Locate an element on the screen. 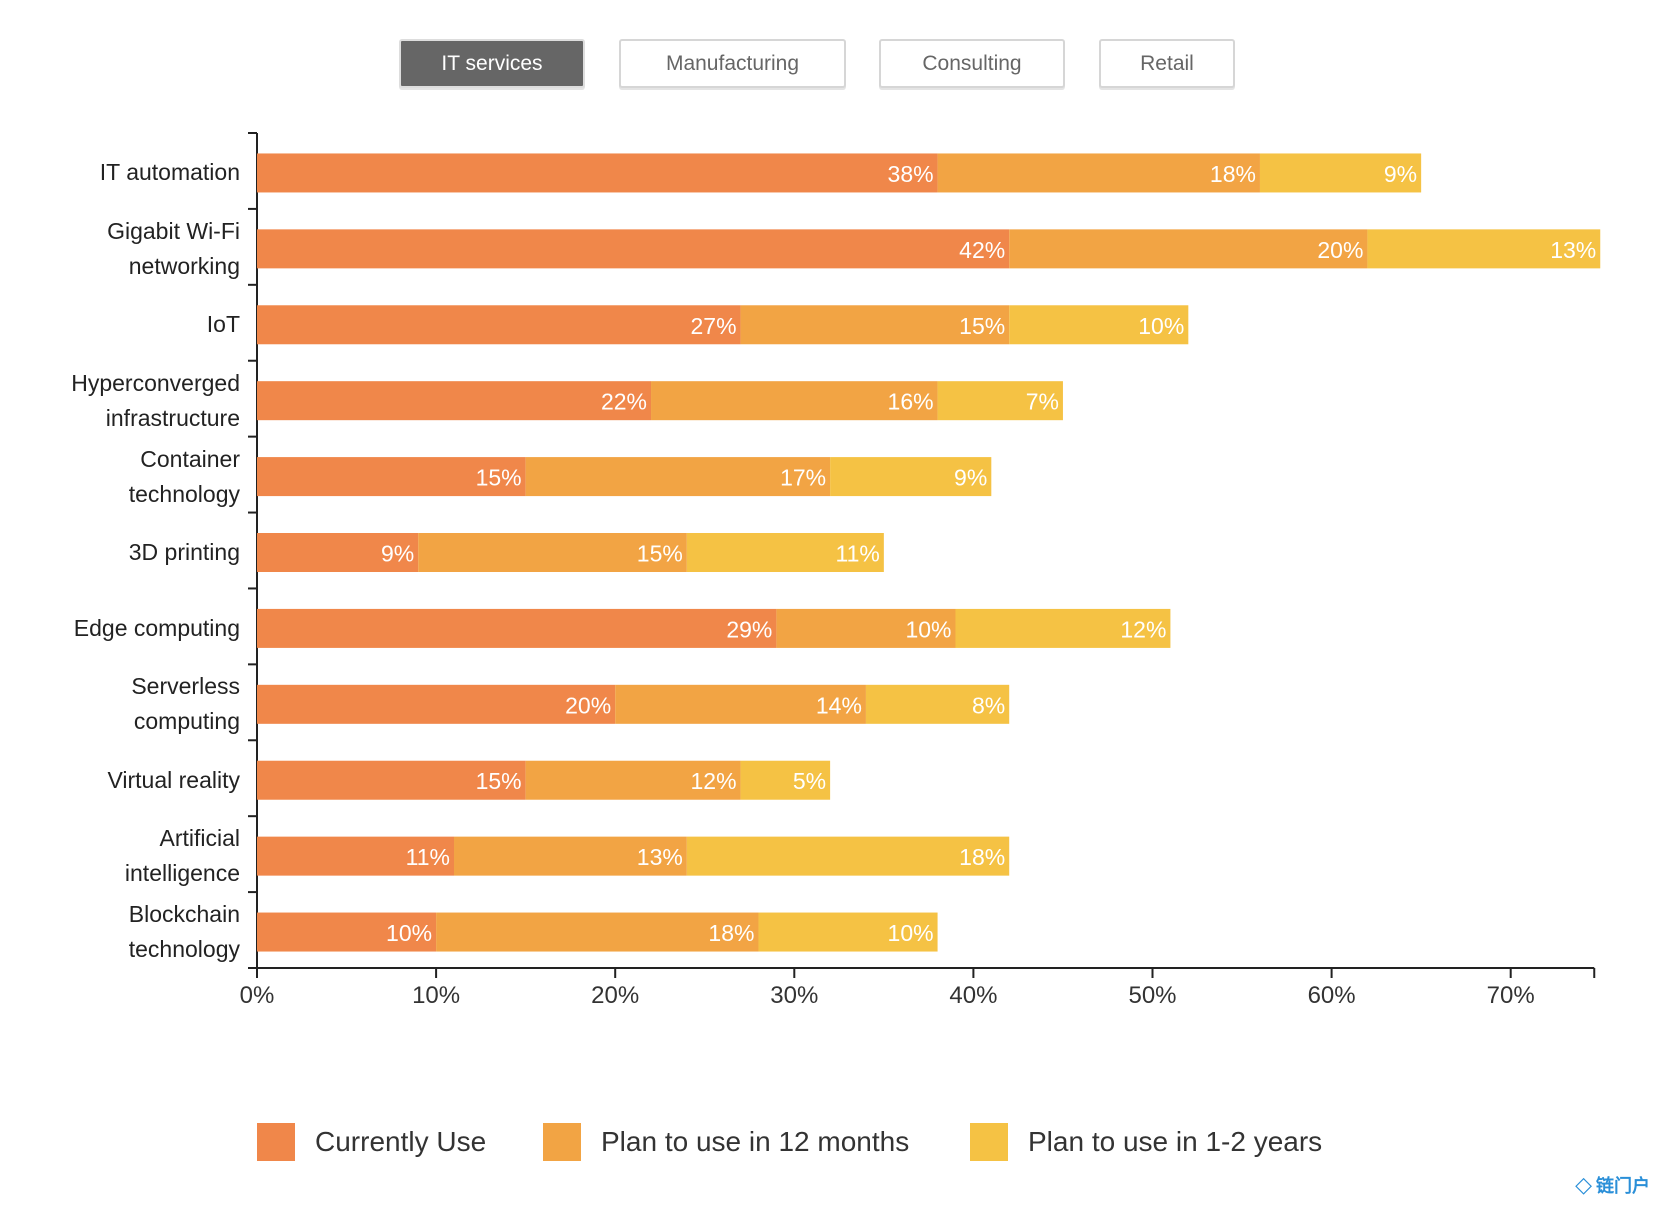 This screenshot has width=1660, height=1206. legend-currently-use: Currently Use is located at coordinates (371, 1142).